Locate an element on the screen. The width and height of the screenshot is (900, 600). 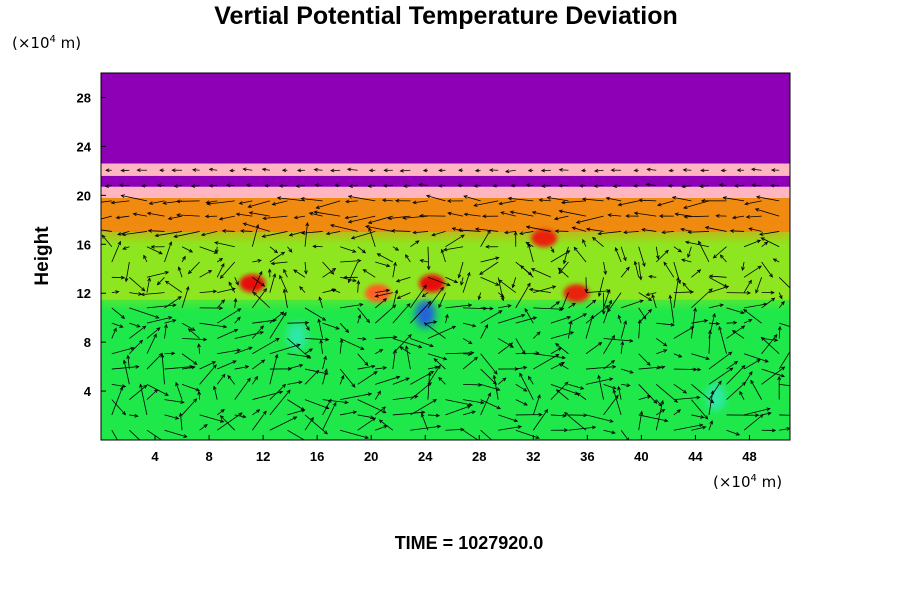
x-tick-label: 28 is located at coordinates (479, 456).